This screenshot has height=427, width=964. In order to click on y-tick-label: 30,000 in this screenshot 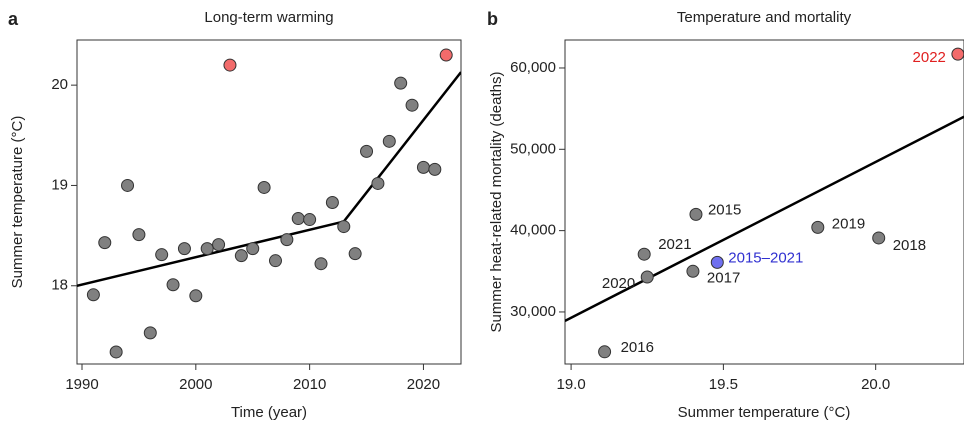, I will do `click(533, 311)`.